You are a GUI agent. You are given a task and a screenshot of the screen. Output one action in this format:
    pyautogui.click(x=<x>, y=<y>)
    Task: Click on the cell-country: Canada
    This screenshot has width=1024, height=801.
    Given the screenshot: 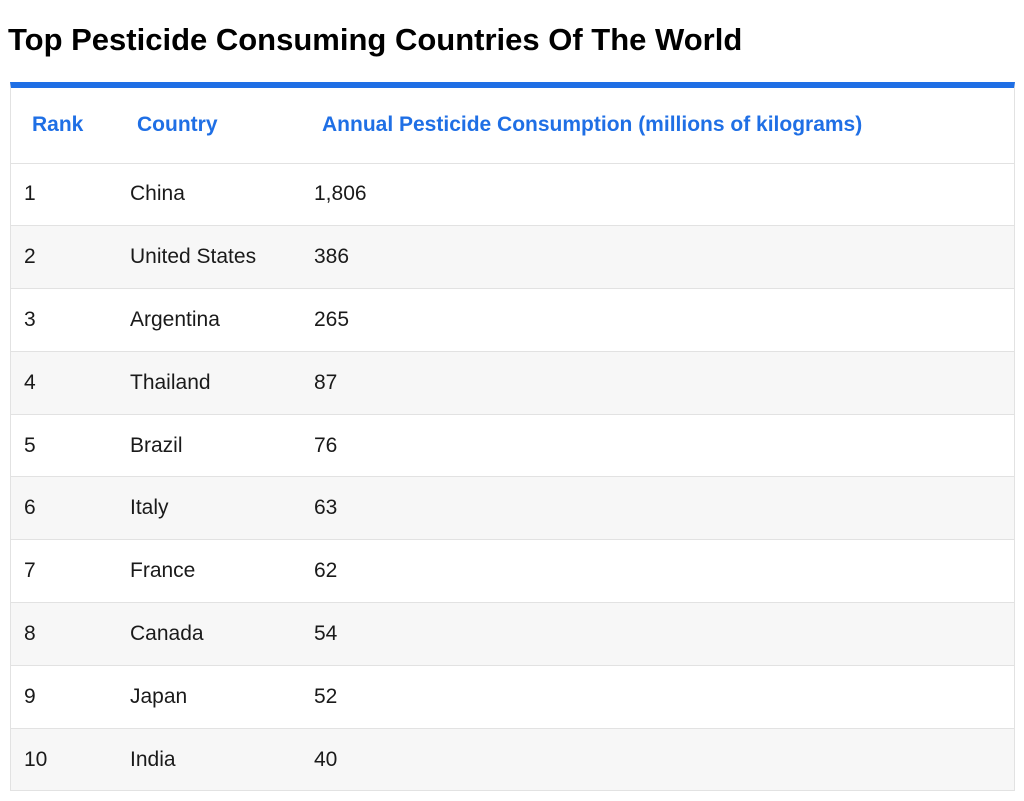 What is the action you would take?
    pyautogui.click(x=211, y=634)
    